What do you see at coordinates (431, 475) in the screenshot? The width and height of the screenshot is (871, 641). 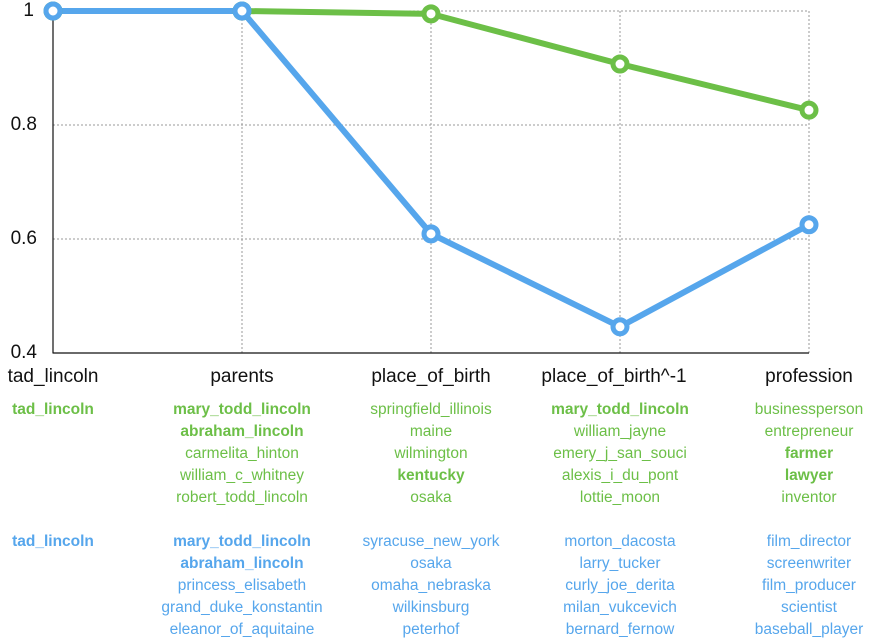 I see `list-item: kentucky` at bounding box center [431, 475].